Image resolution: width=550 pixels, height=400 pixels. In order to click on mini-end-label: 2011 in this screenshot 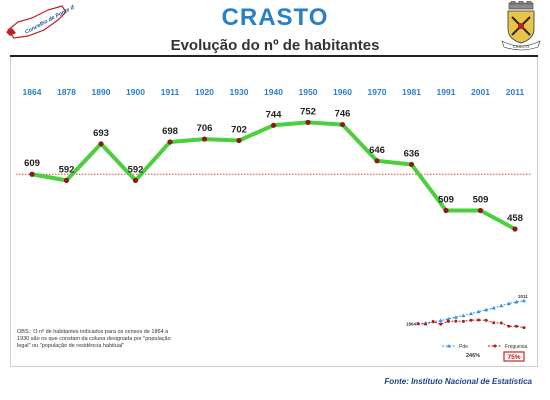, I will do `click(523, 296)`.